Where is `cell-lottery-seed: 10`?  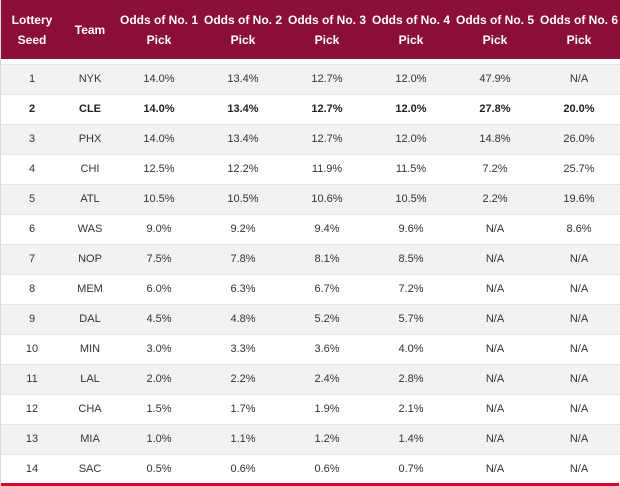
cell-lottery-seed: 10 is located at coordinates (32, 348).